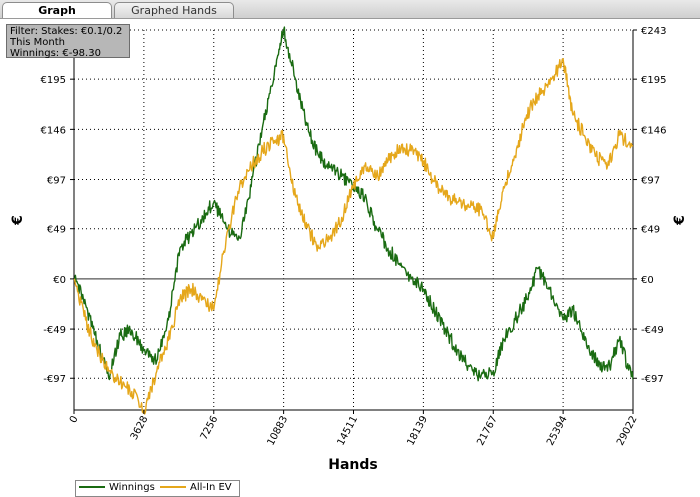 This screenshot has height=497, width=700. Describe the element at coordinates (173, 487) in the screenshot. I see `legend-swatch-allin-ev` at that location.